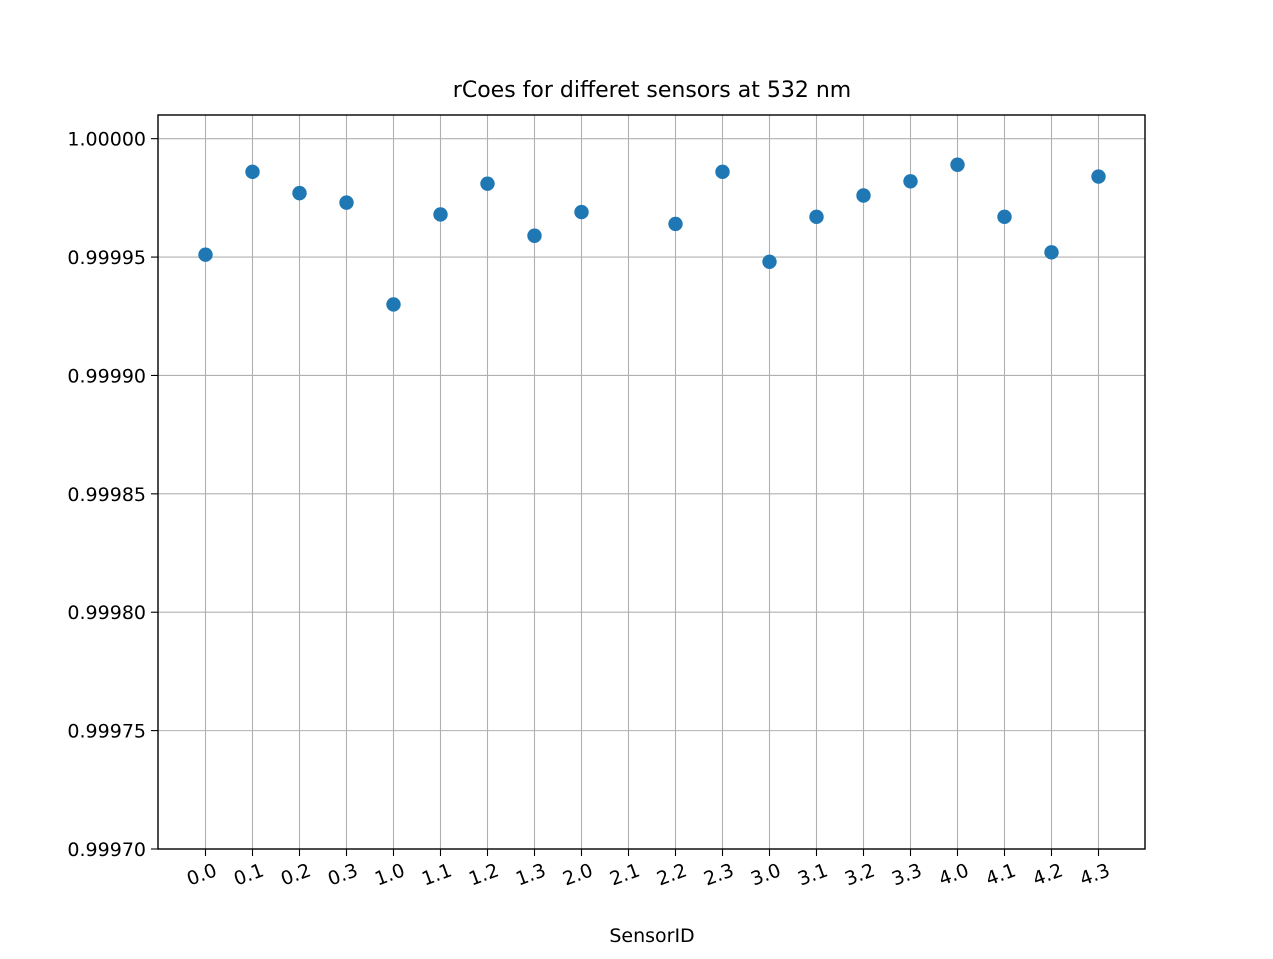 Image resolution: width=1273 pixels, height=959 pixels. Describe the element at coordinates (437, 874) in the screenshot. I see `x-tick-label: 1.1` at that location.